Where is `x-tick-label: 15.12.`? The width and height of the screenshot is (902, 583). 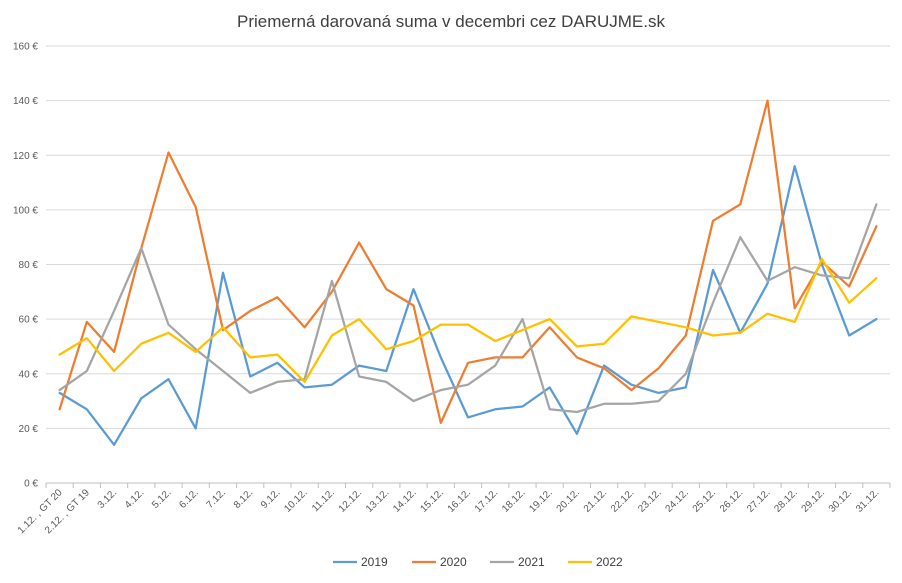
x-tick-label: 15.12. is located at coordinates (431, 500).